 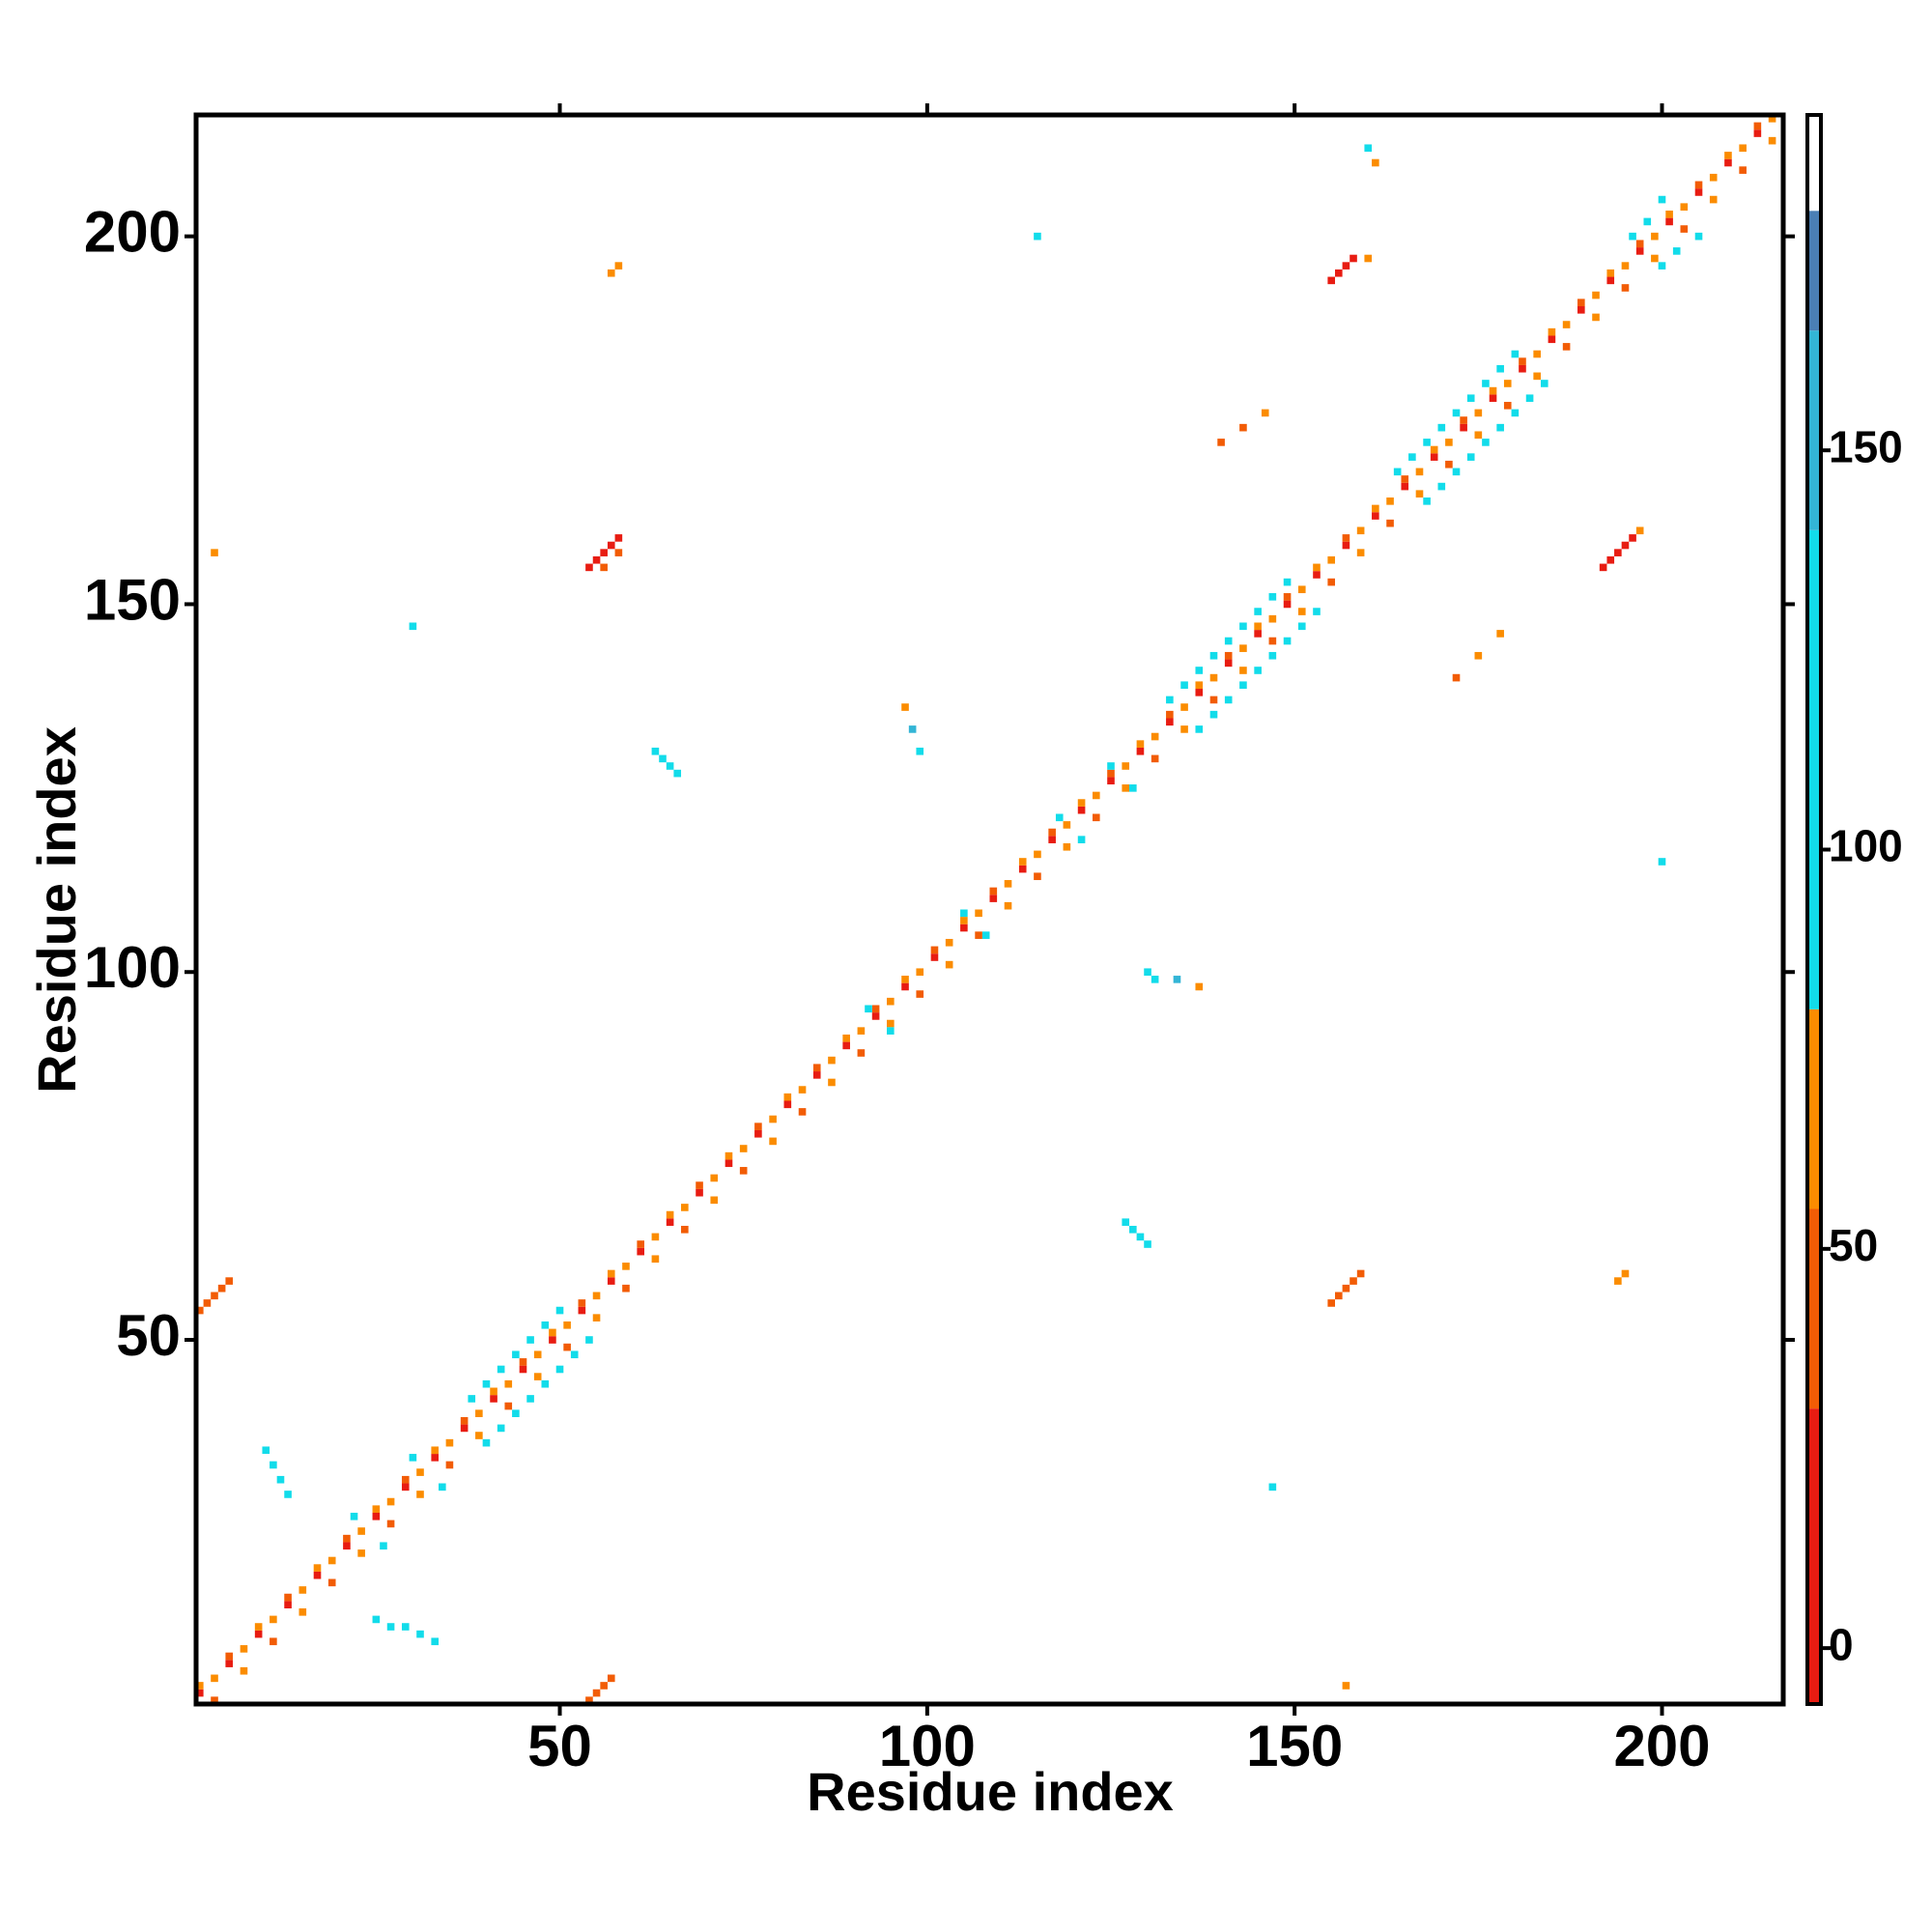 What do you see at coordinates (1841, 1644) in the screenshot?
I see `colorbar-tick-label: 0` at bounding box center [1841, 1644].